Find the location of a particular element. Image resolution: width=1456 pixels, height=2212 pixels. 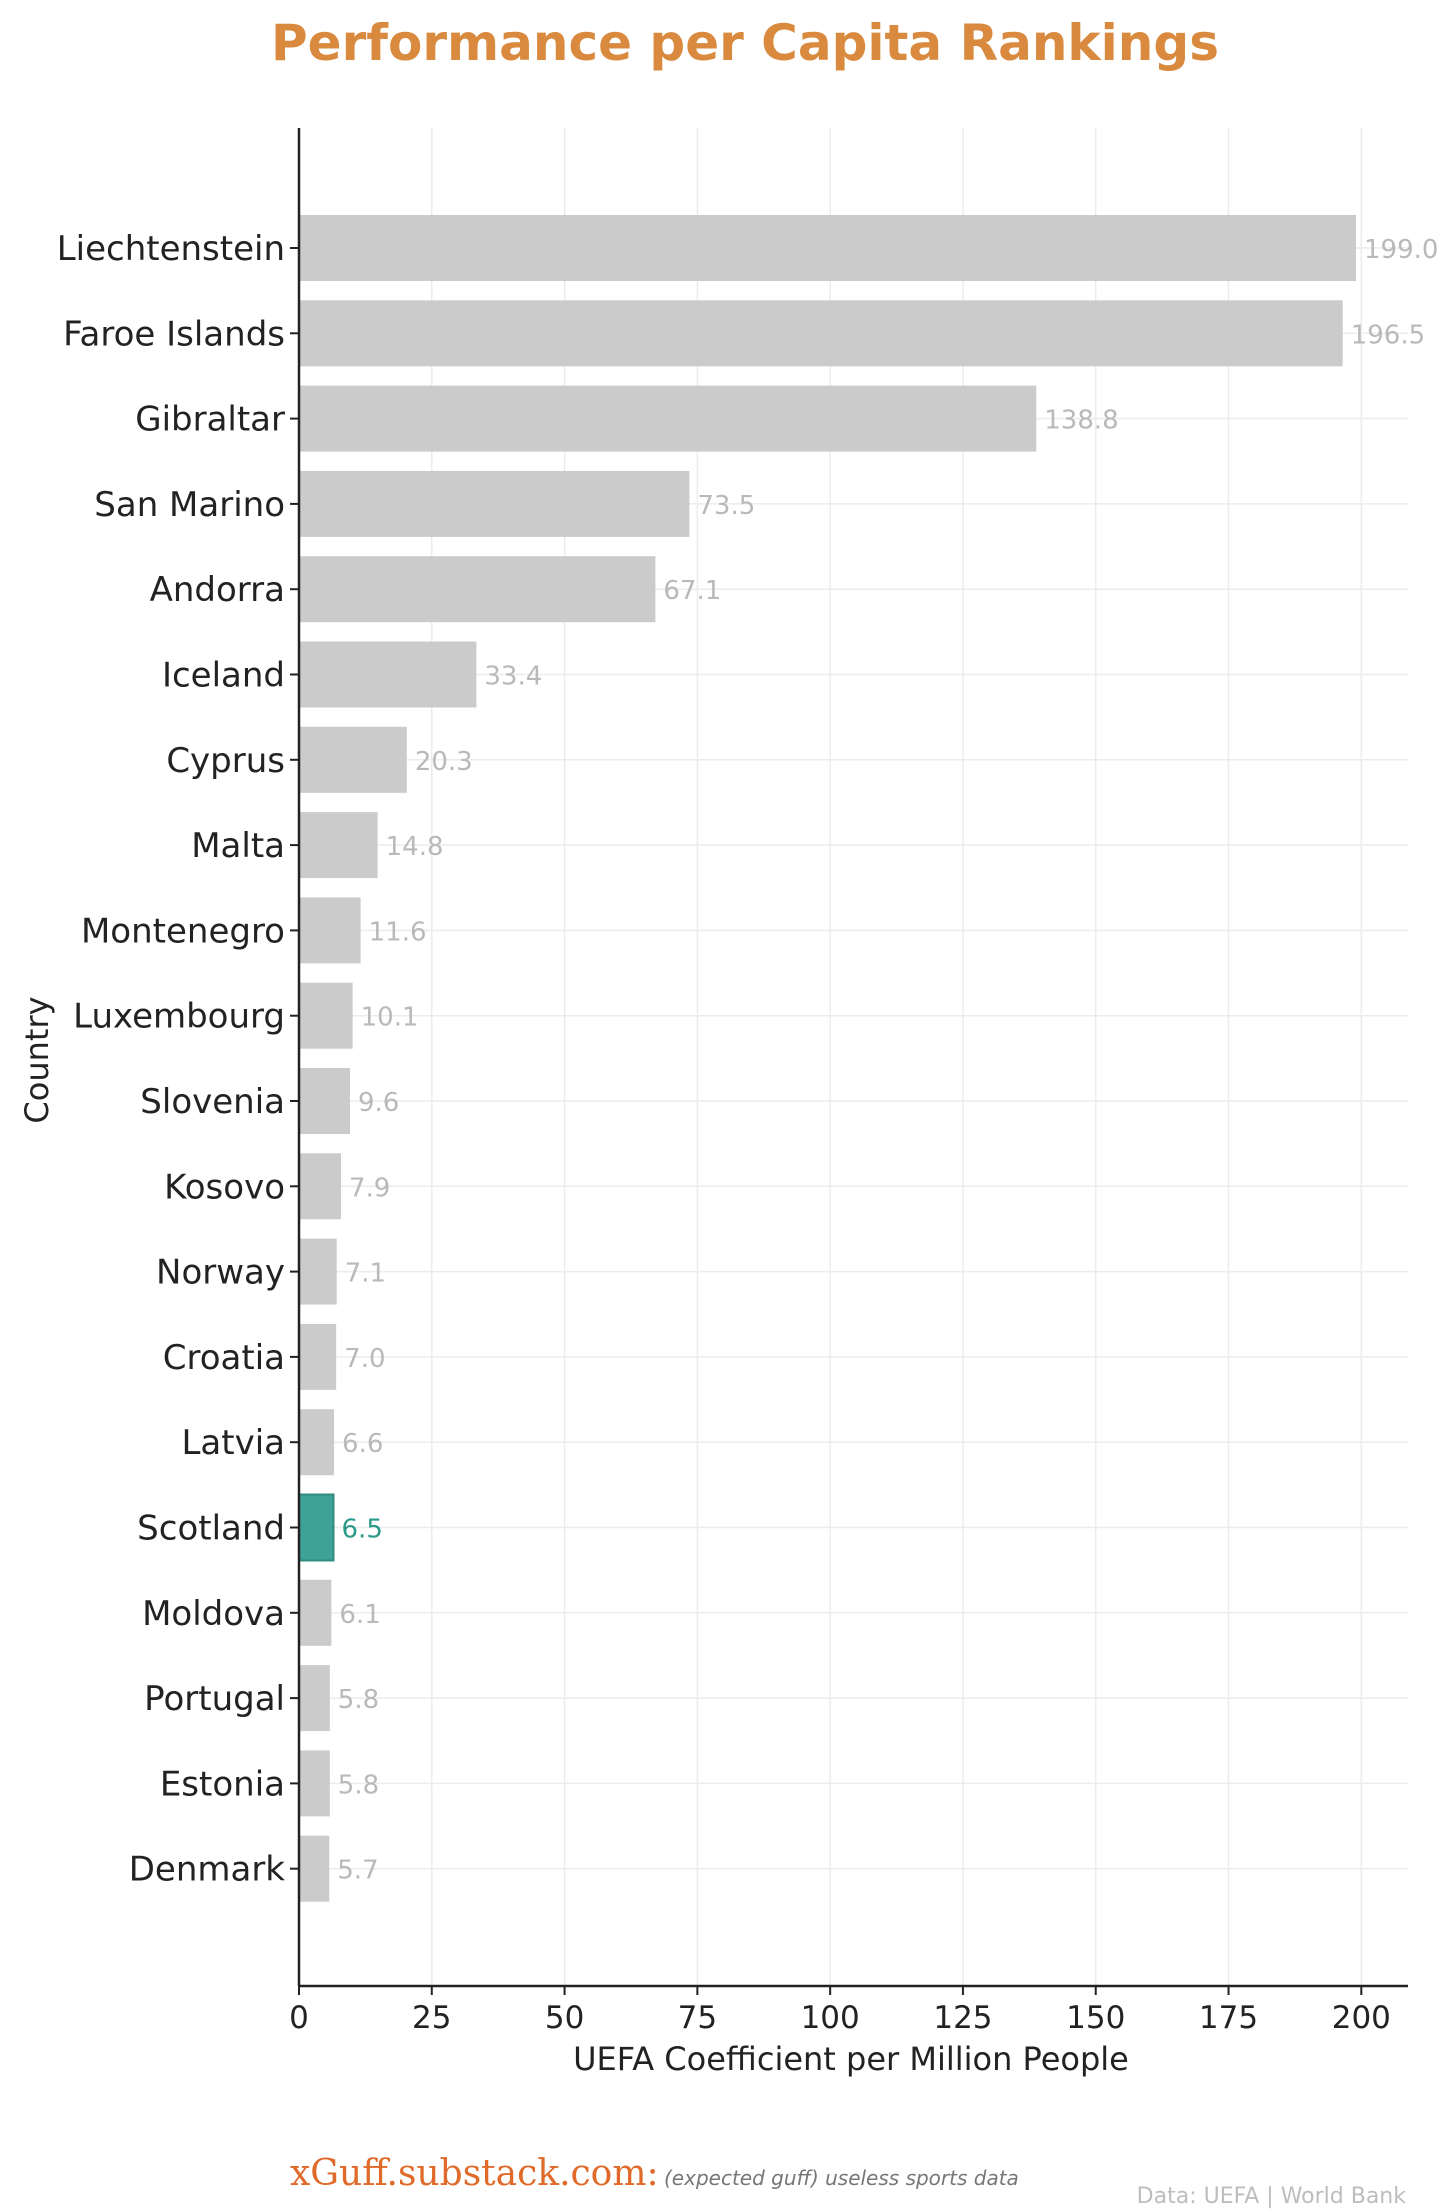

x-tick-label: 175 is located at coordinates (1228, 2018).